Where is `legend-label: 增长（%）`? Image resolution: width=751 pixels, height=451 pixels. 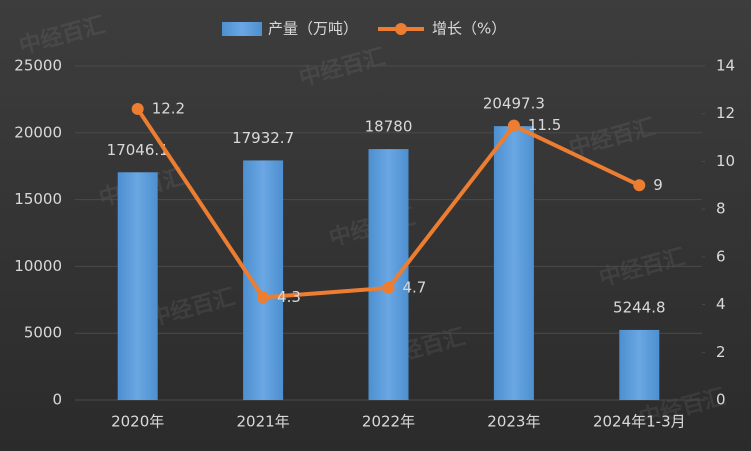 legend-label: 增长（%） is located at coordinates (469, 29).